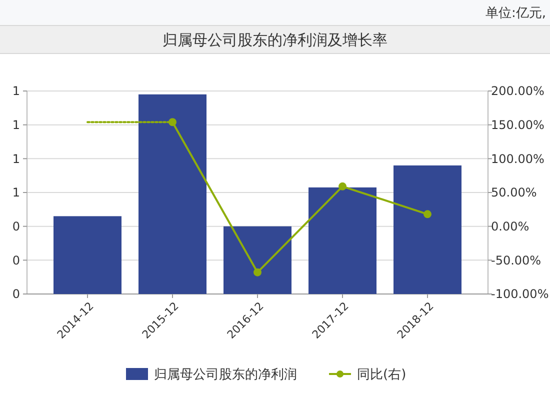 The height and width of the screenshot is (403, 550). I want to click on y2-tick-label: 200.00%, so click(517, 91).